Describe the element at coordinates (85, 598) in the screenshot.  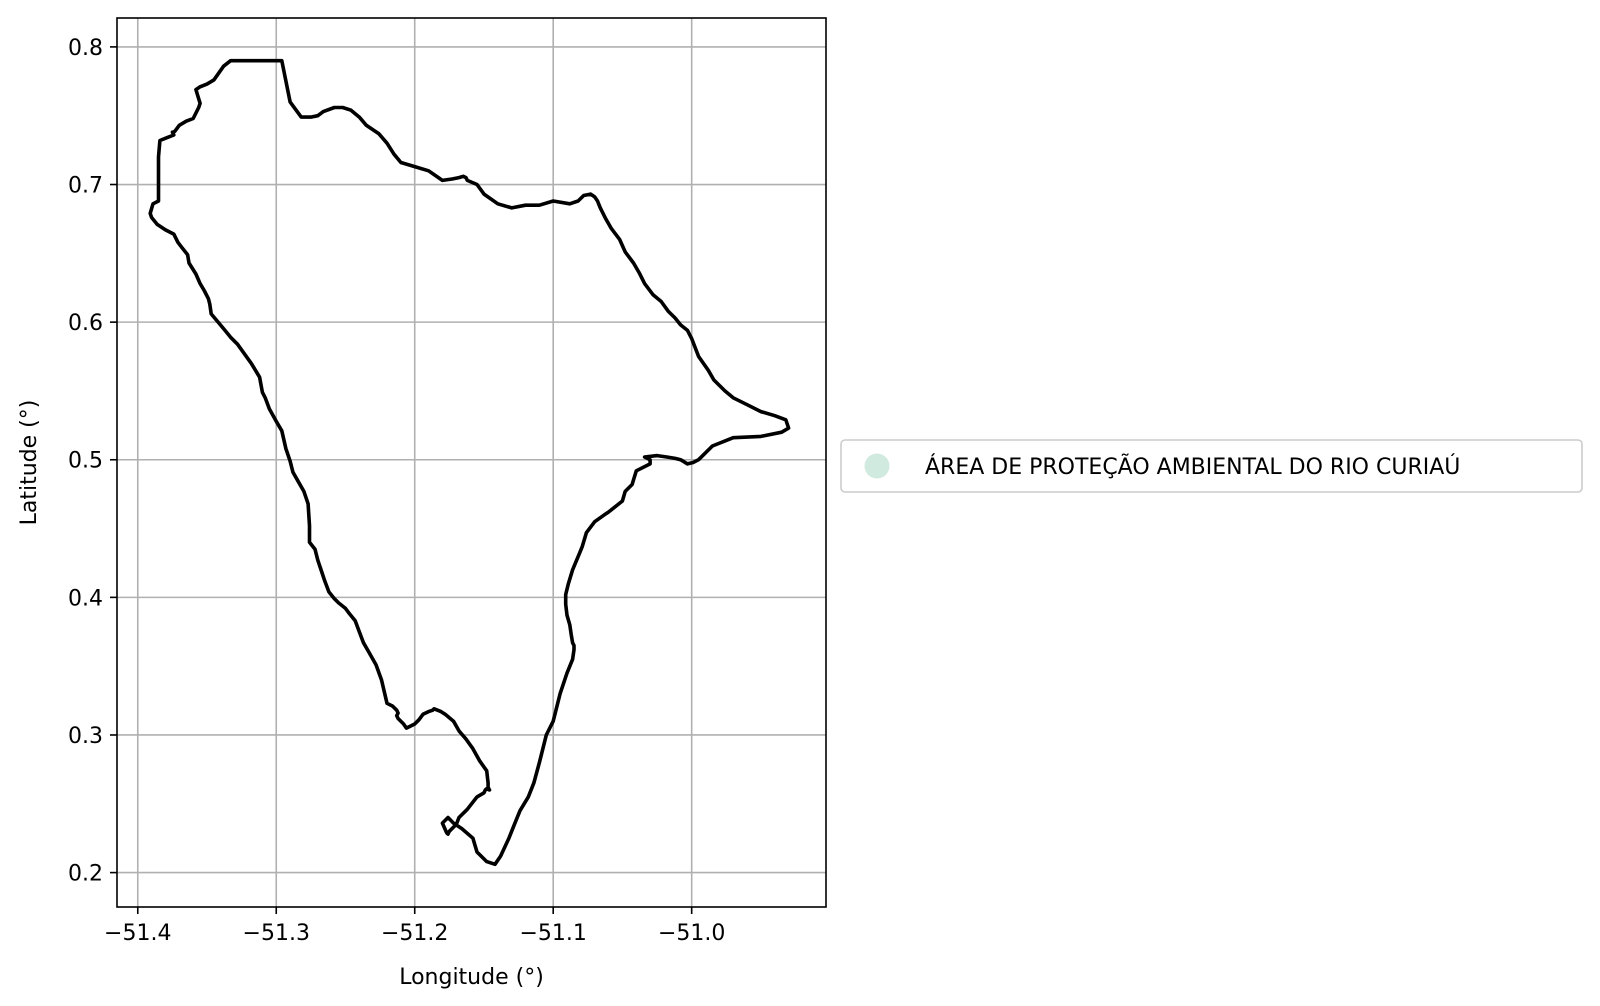
I see `y-tick-label: 0.4` at that location.